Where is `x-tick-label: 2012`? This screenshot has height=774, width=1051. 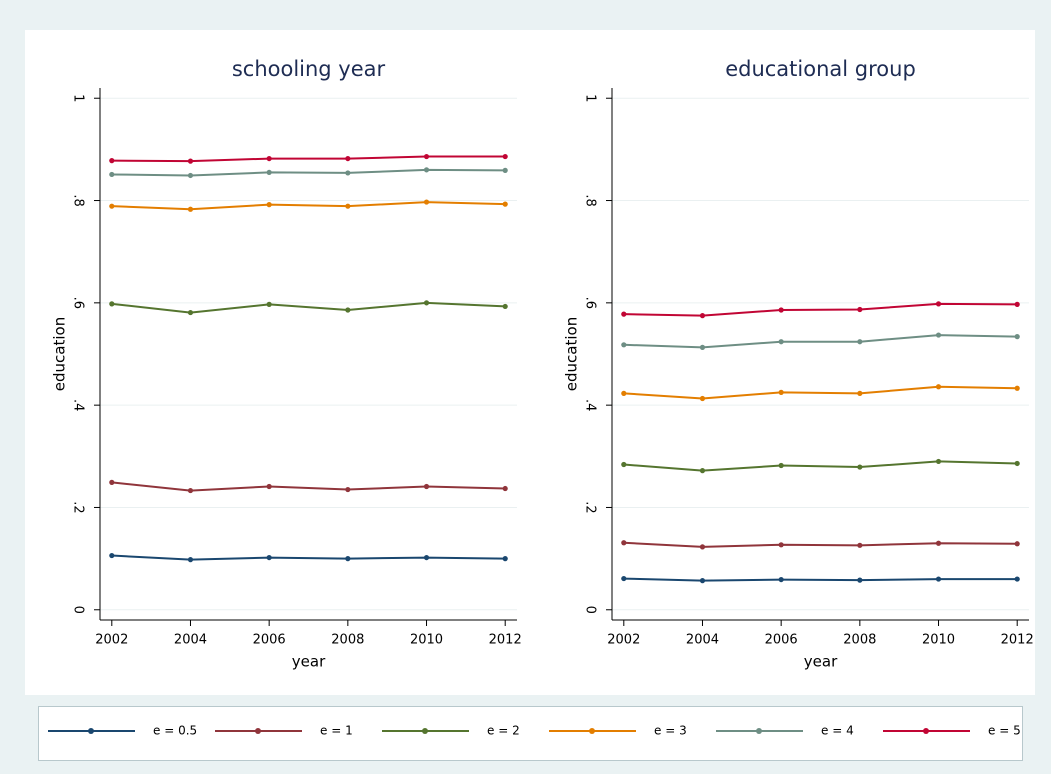 x-tick-label: 2012 is located at coordinates (505, 640).